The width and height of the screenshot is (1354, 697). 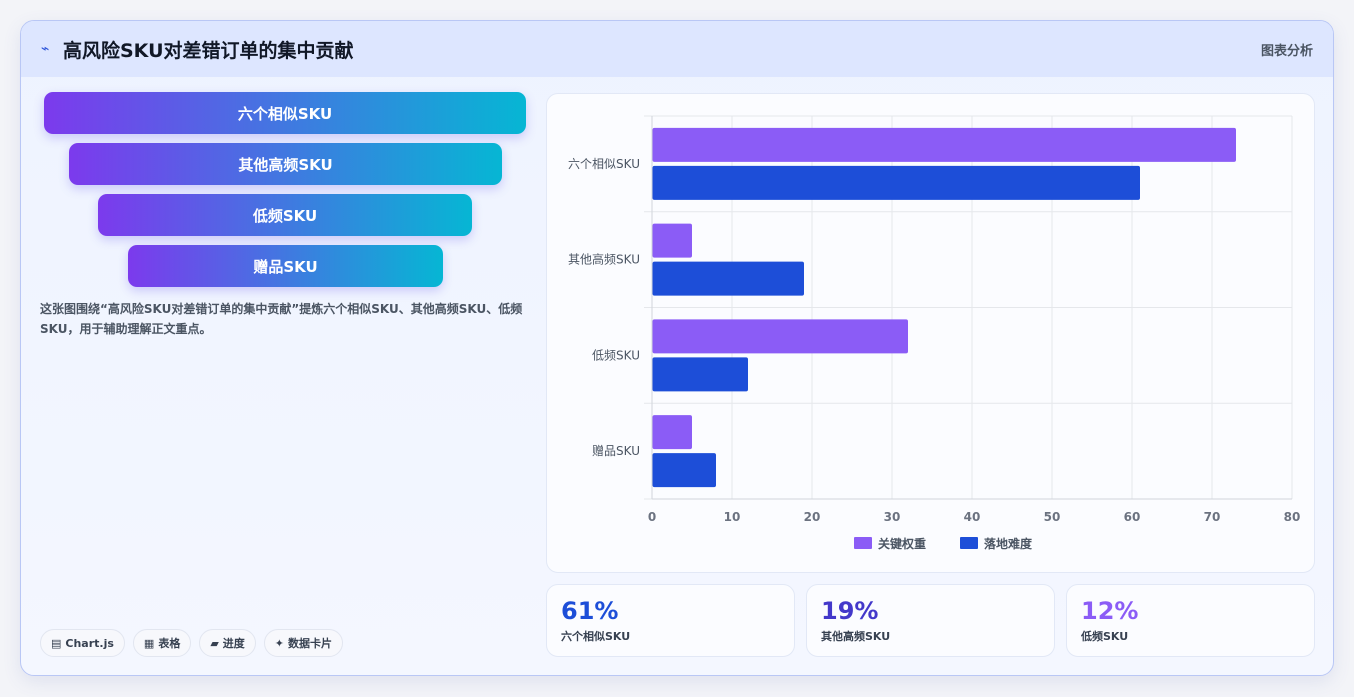 I want to click on x-tick-label: 10, so click(x=732, y=517).